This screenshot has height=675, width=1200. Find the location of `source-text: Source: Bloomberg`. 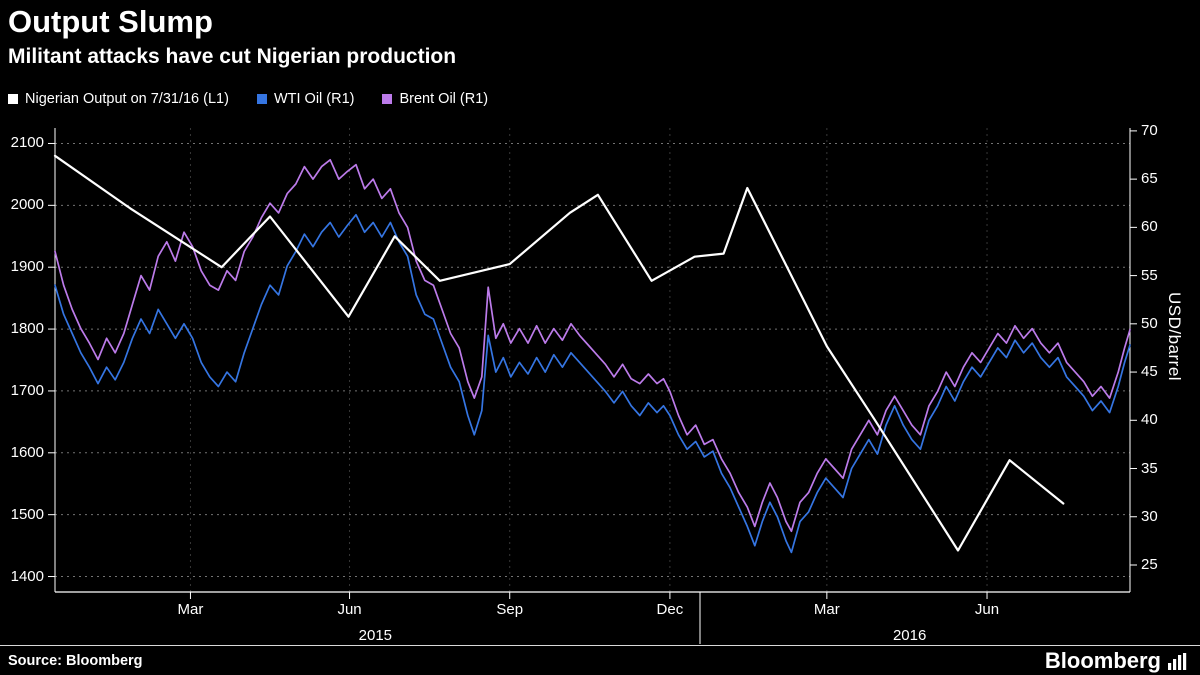

source-text: Source: Bloomberg is located at coordinates (75, 661).